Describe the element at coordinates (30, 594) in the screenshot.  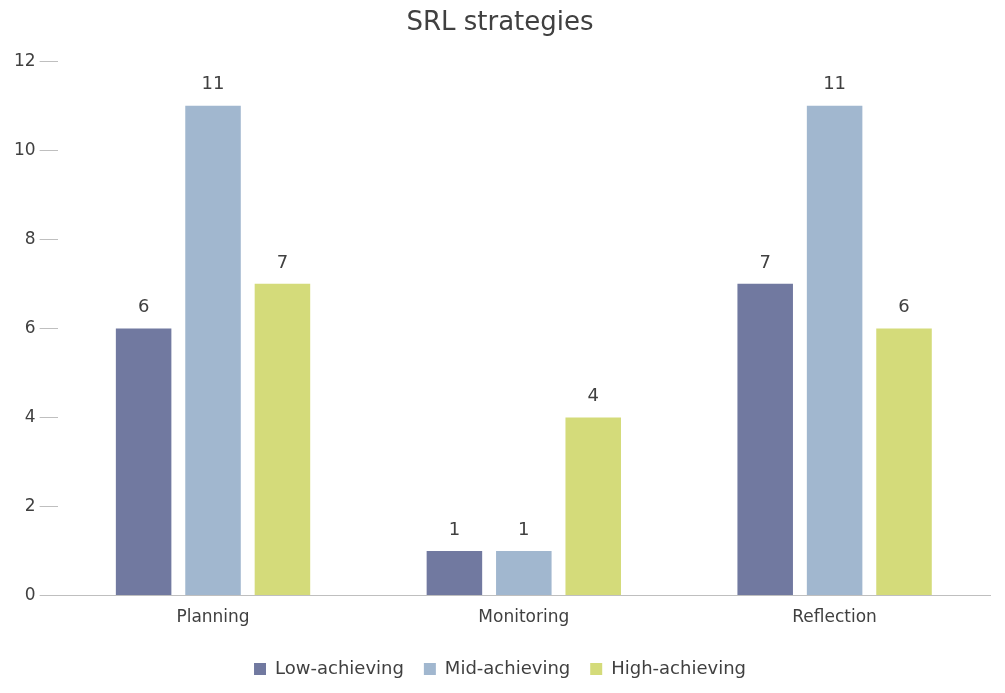
I see `y-tick-label: 0` at that location.